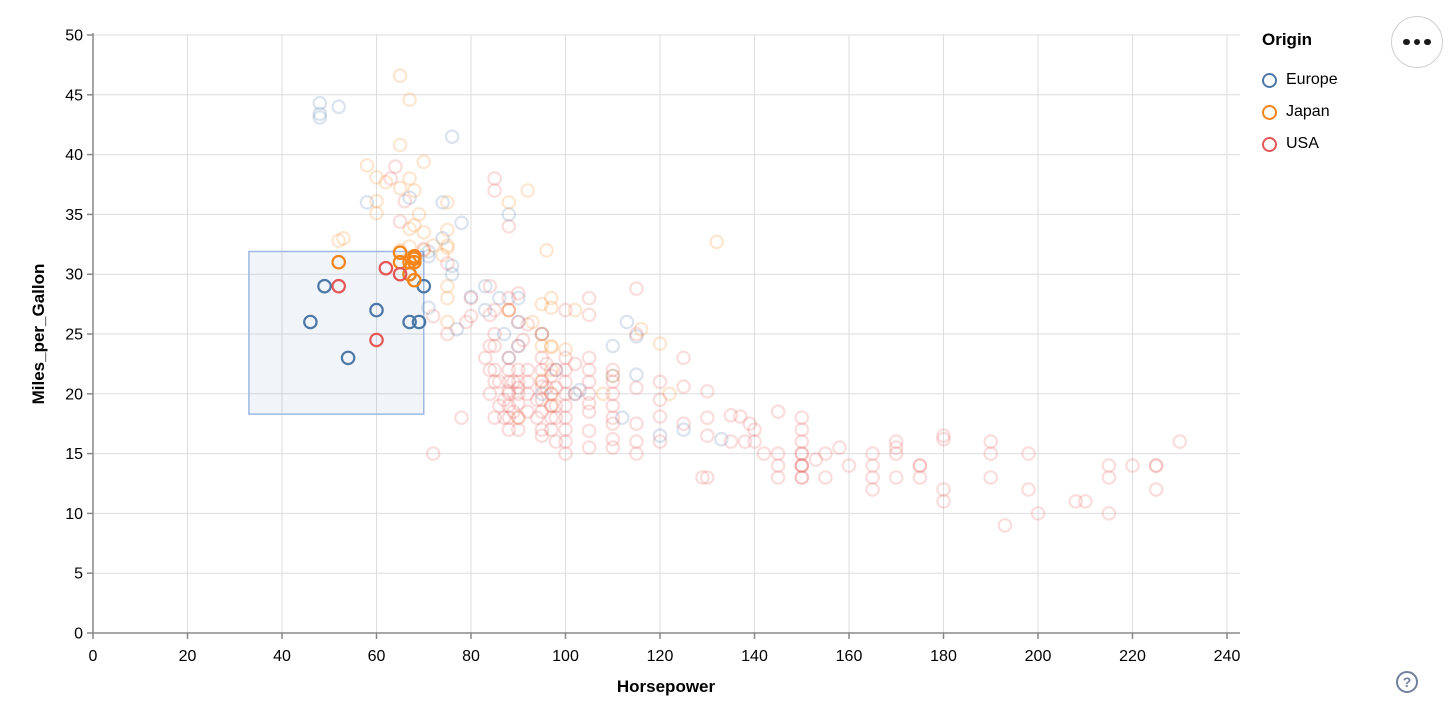 The height and width of the screenshot is (717, 1454). I want to click on brush-rect, so click(336, 332).